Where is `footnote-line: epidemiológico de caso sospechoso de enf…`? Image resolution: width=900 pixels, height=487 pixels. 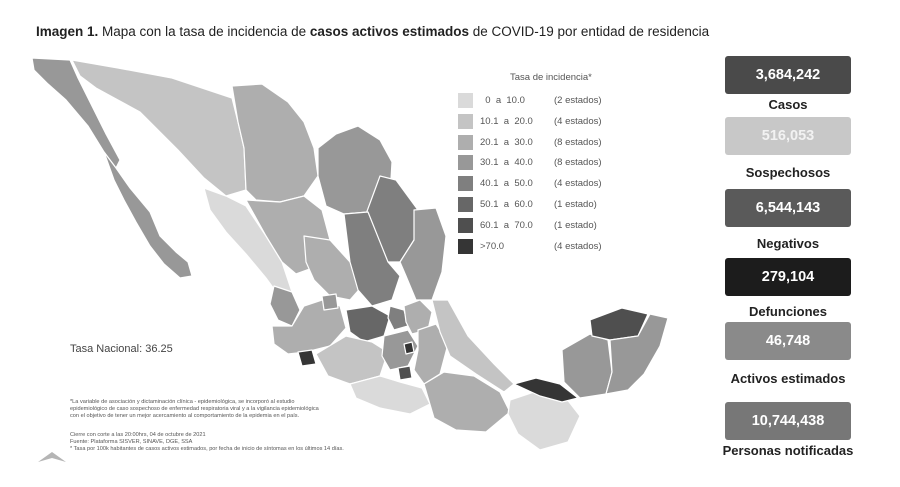
footnote-line: epidemiológico de caso sospechoso de enf… is located at coordinates (194, 409).